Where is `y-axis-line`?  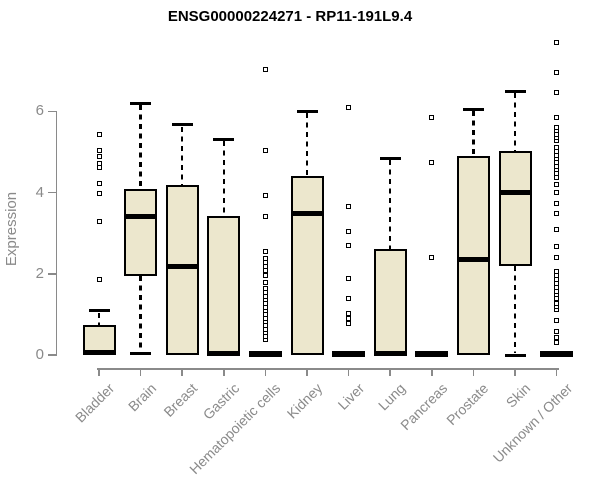
y-axis-line is located at coordinates (56, 233).